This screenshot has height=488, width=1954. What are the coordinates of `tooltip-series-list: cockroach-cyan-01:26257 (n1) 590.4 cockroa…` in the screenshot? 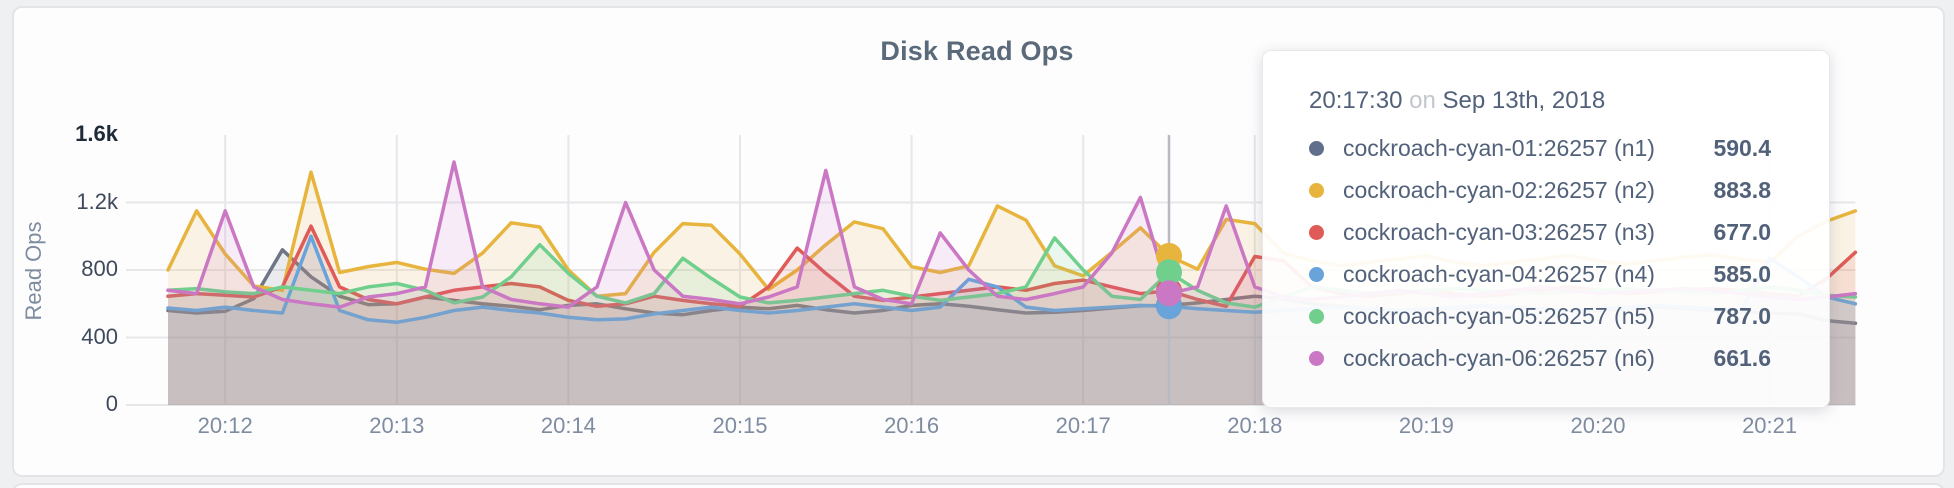 It's located at (1540, 253).